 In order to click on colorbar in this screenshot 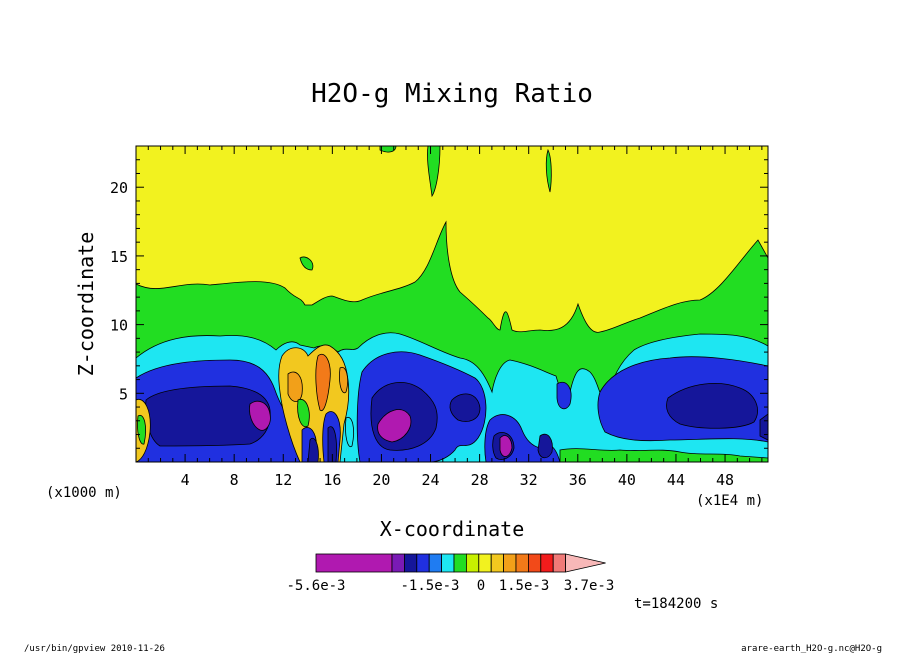, I will do `click(460, 563)`.